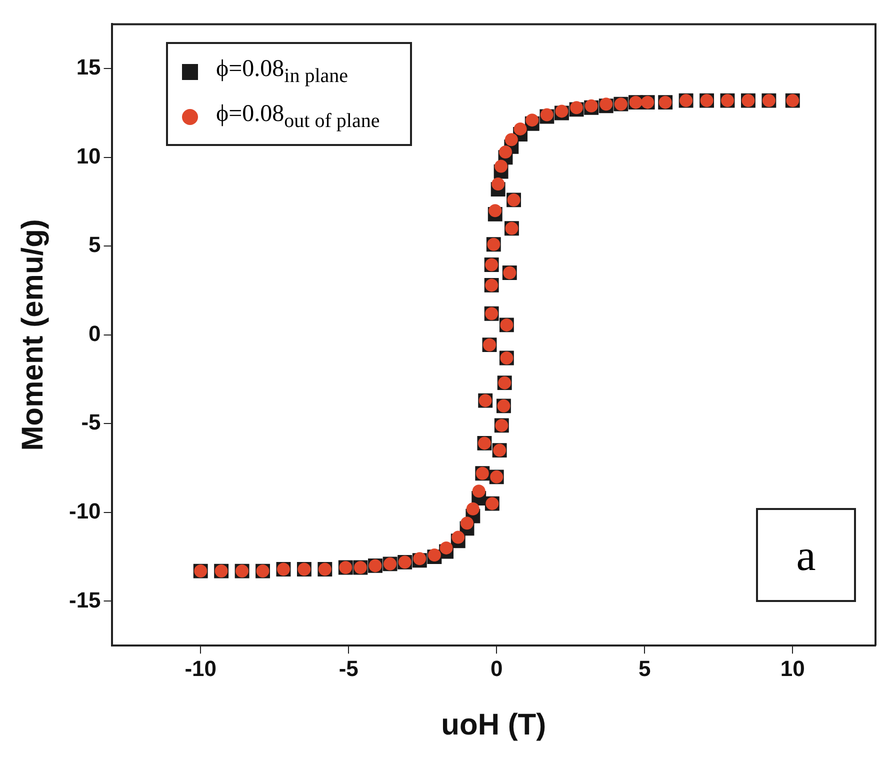  I want to click on y-tick-label: 10, so click(88, 155).